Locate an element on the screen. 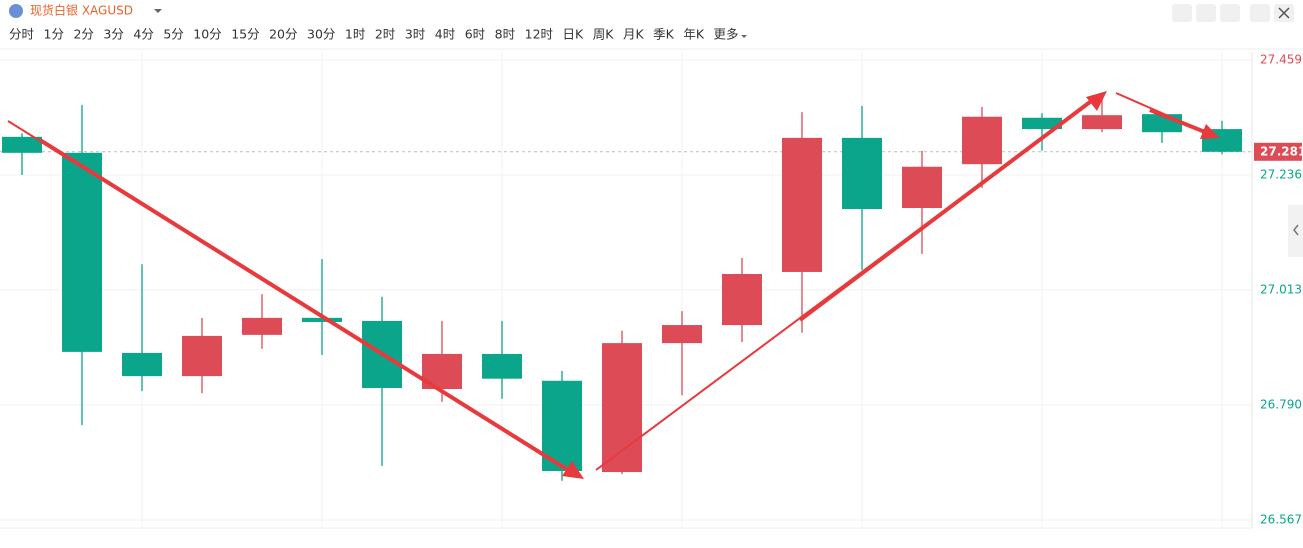 The image size is (1303, 548). period-tab: 10分 is located at coordinates (207, 34).